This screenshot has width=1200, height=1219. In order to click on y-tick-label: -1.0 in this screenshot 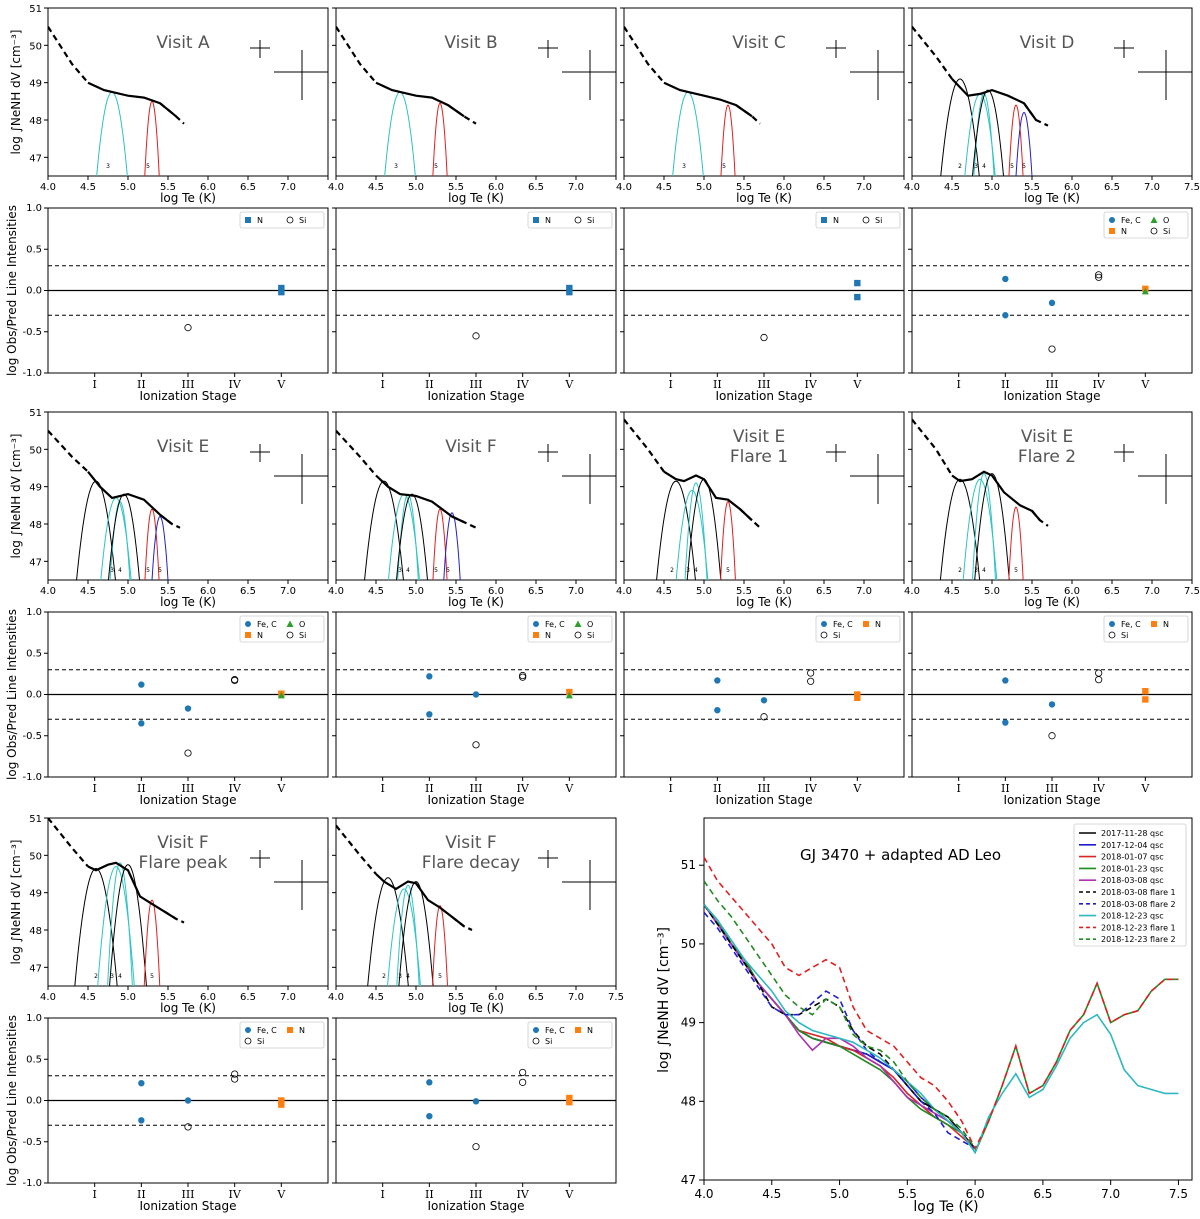, I will do `click(32, 1183)`.